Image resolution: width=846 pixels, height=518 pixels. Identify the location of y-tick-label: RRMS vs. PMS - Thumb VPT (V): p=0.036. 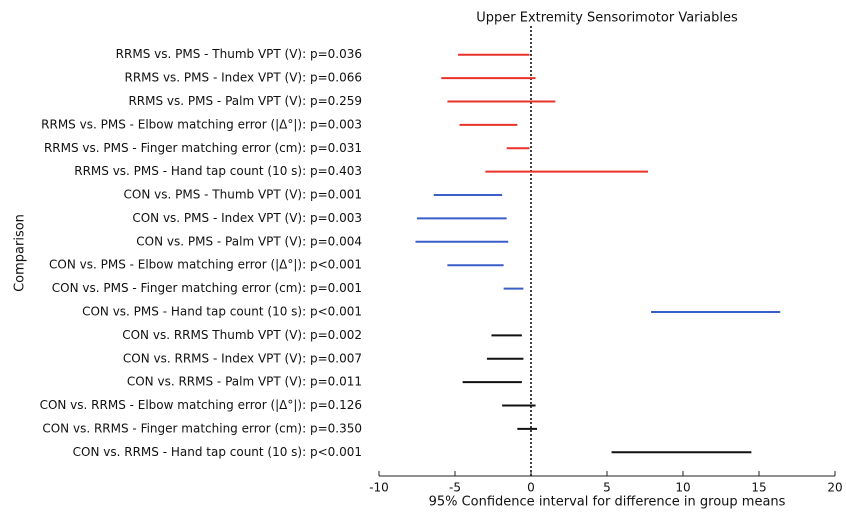
(239, 54).